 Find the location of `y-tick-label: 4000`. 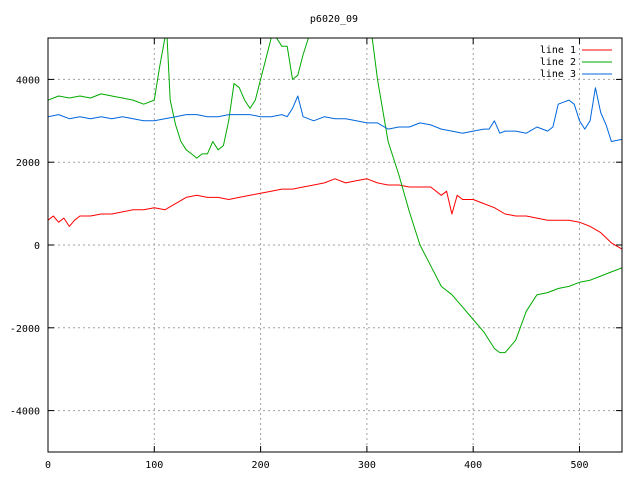

y-tick-label: 4000 is located at coordinates (28, 80).